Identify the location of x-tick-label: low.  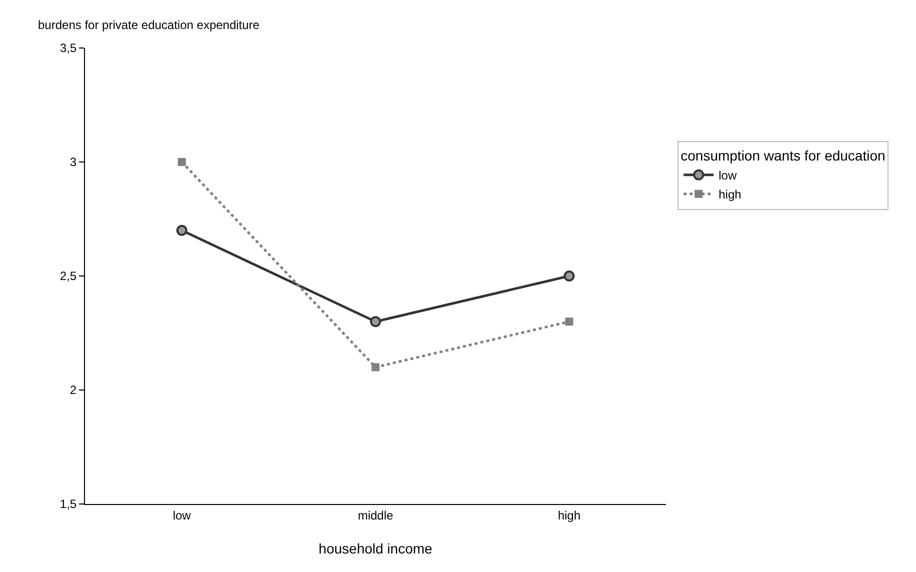
(182, 515).